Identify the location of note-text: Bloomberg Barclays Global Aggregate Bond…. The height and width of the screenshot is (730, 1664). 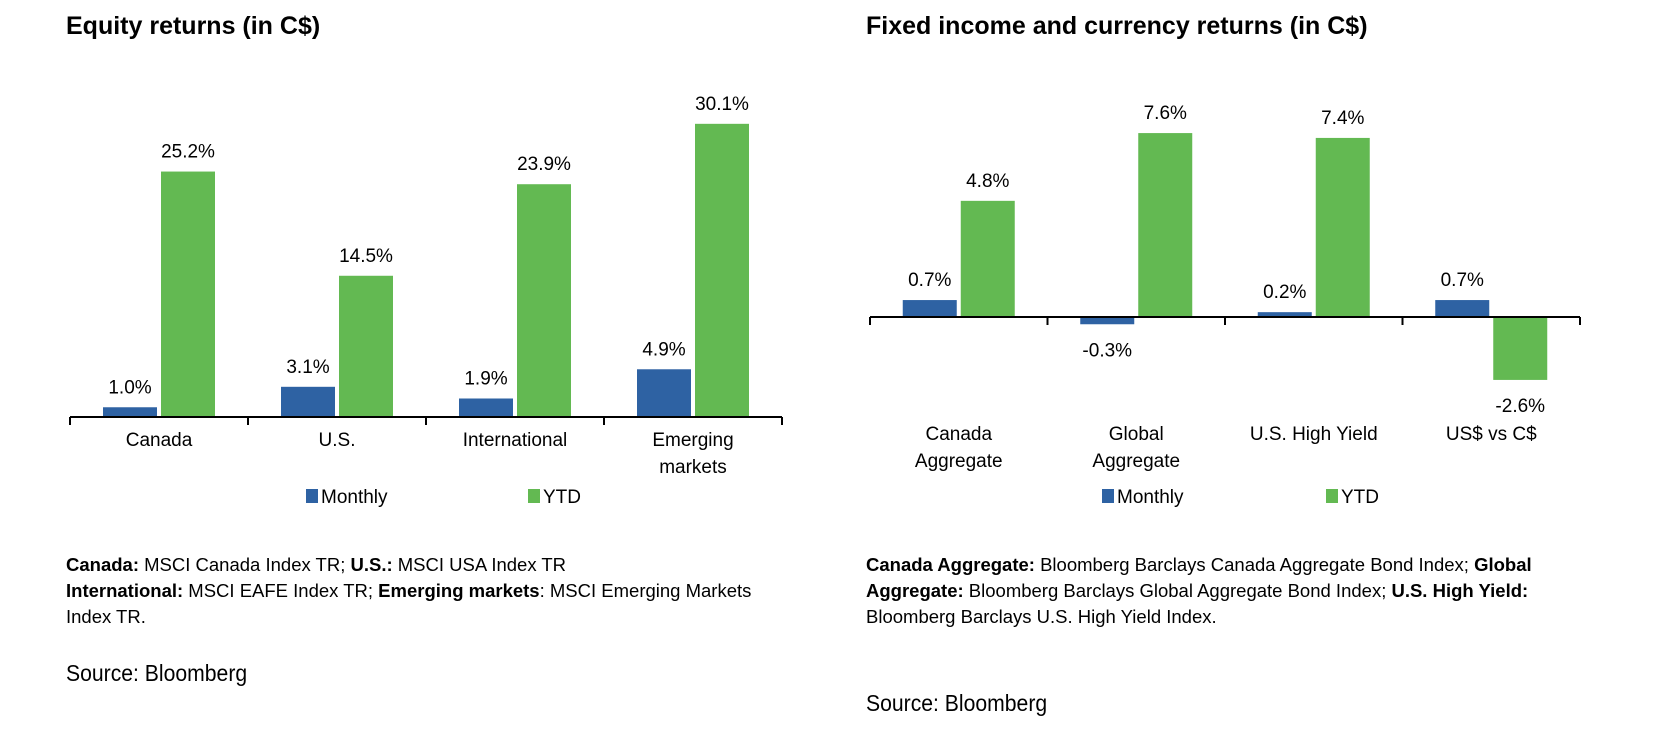
(1177, 590).